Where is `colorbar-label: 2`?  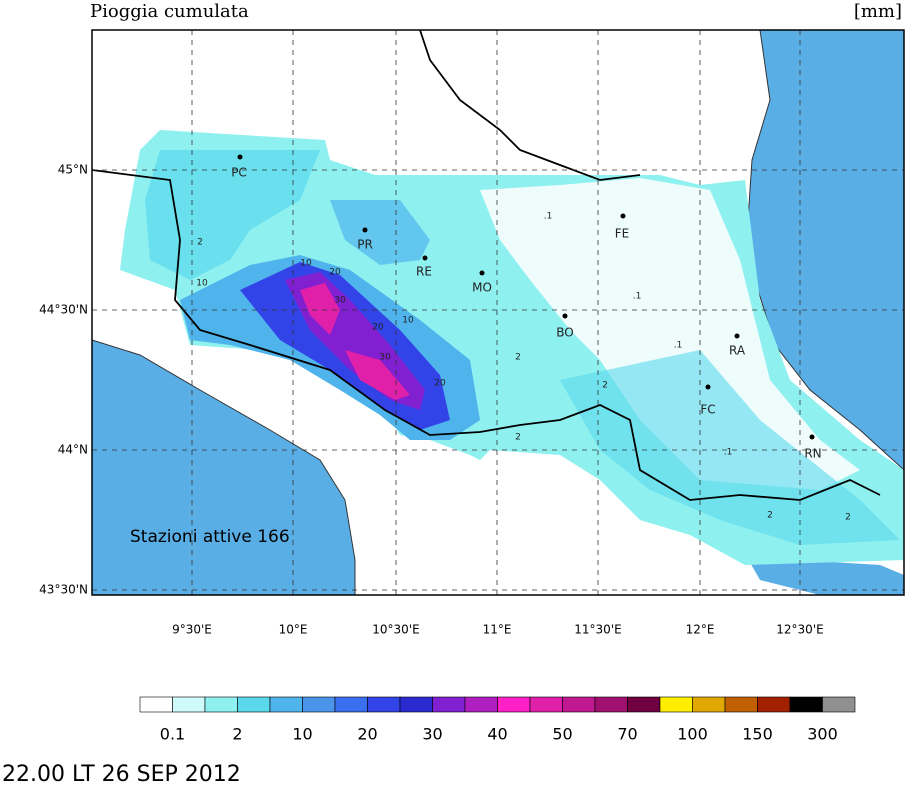
colorbar-label: 2 is located at coordinates (237, 734).